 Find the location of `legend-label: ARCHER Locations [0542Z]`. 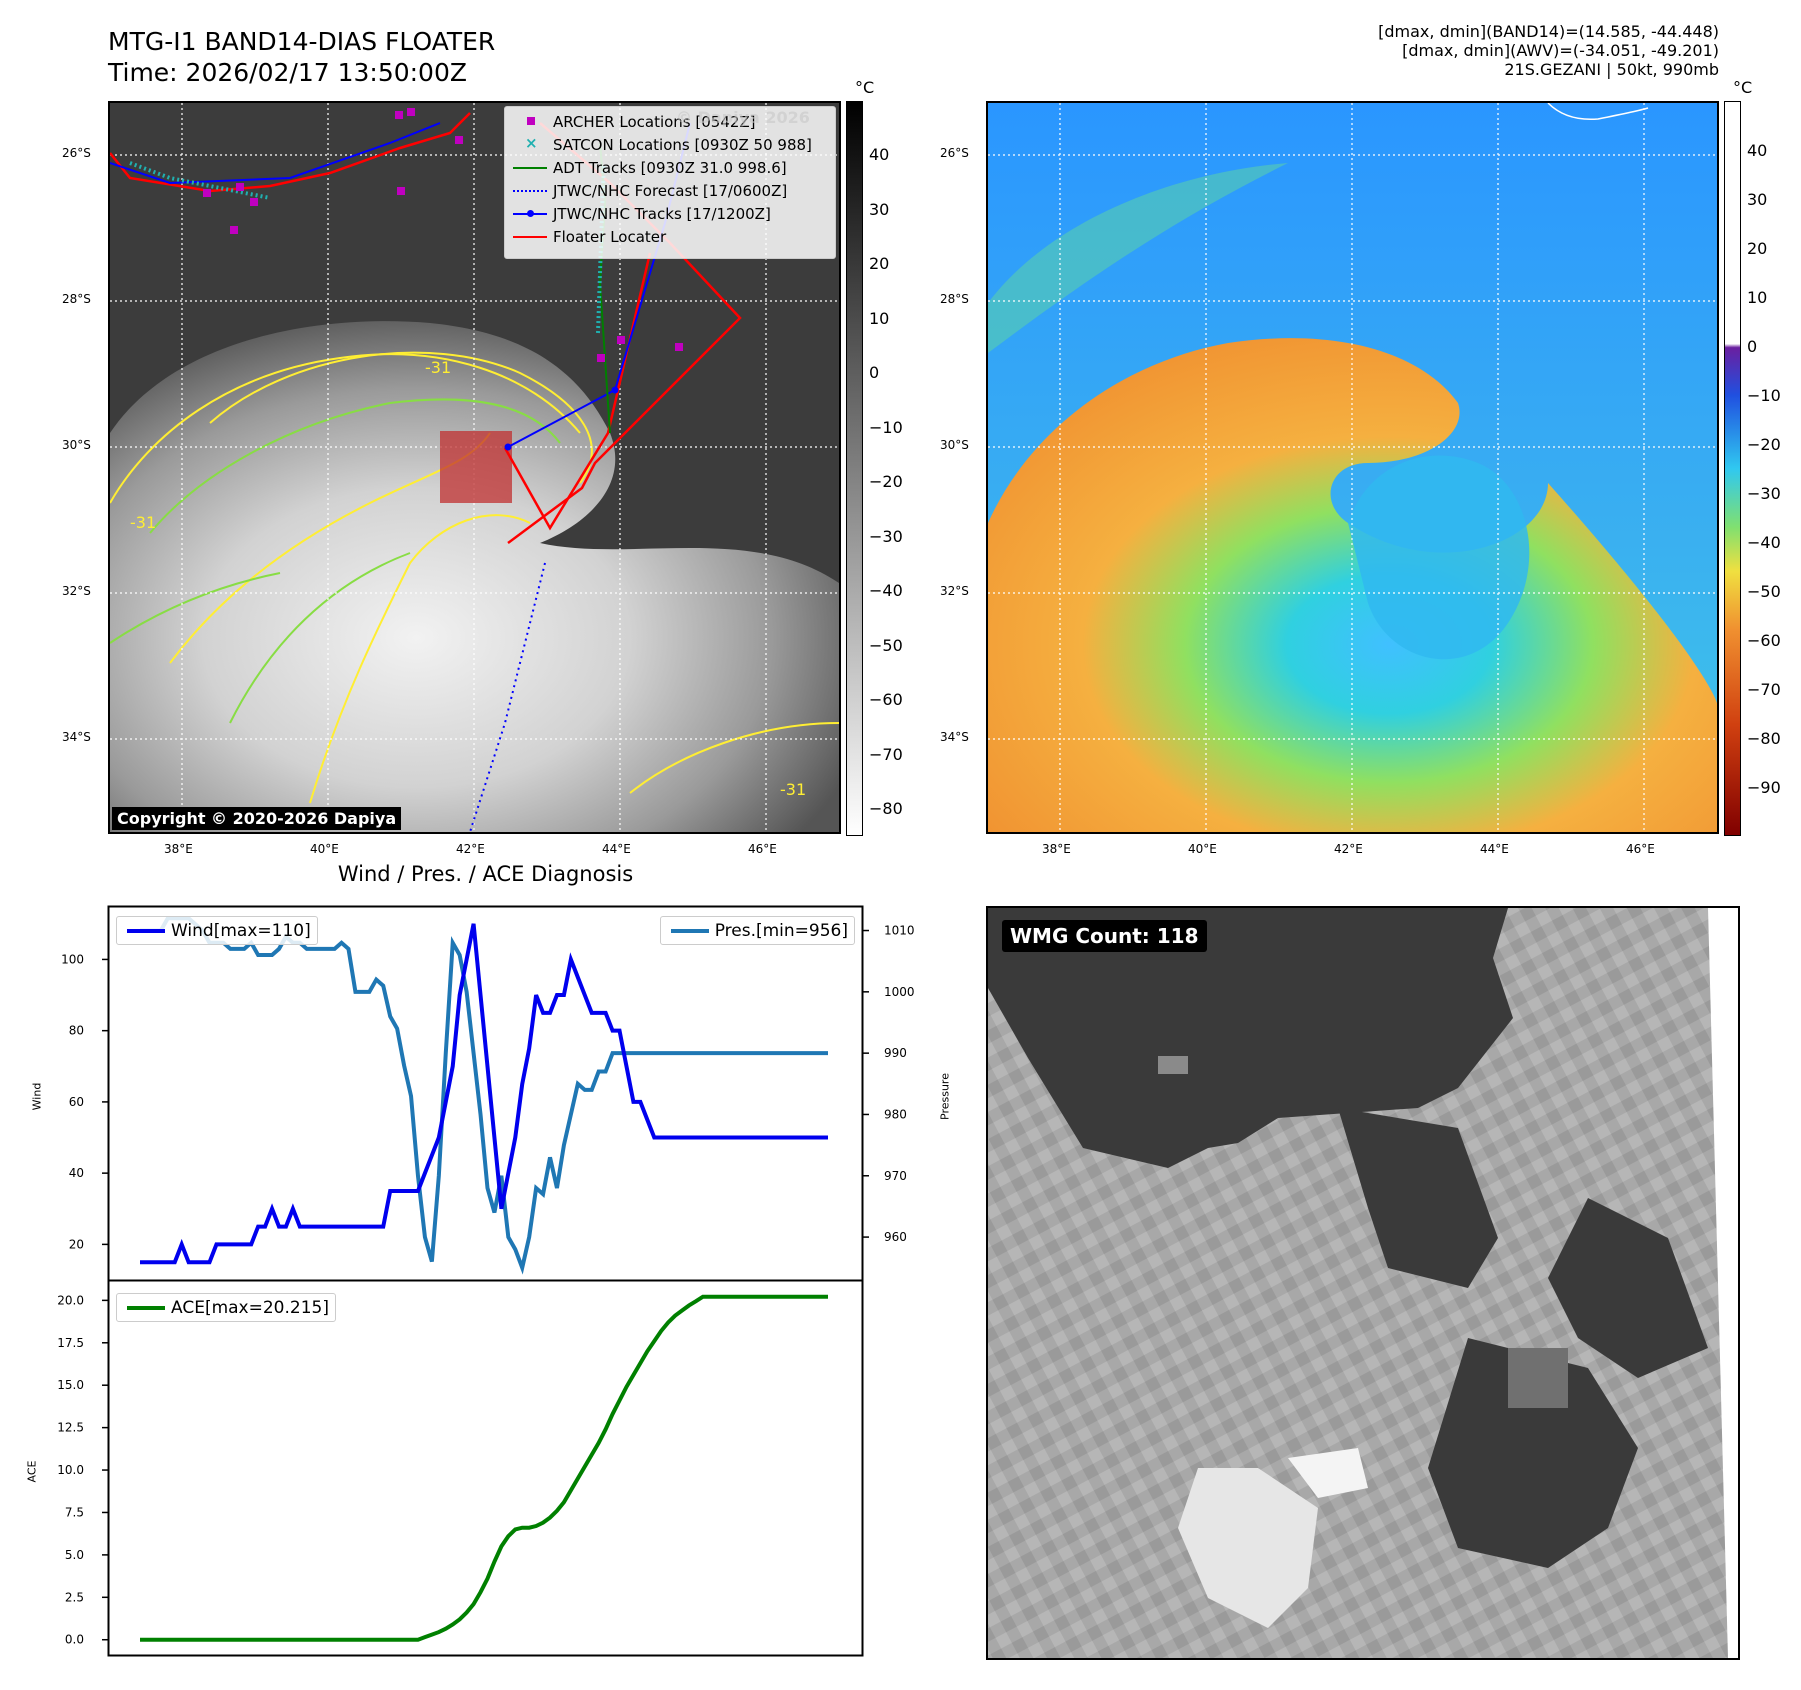

legend-label: ARCHER Locations [0542Z] is located at coordinates (654, 121).